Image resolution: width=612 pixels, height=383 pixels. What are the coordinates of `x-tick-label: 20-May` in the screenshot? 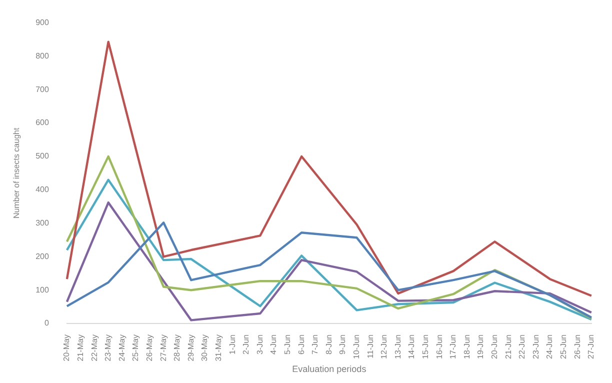 It's located at (67, 348).